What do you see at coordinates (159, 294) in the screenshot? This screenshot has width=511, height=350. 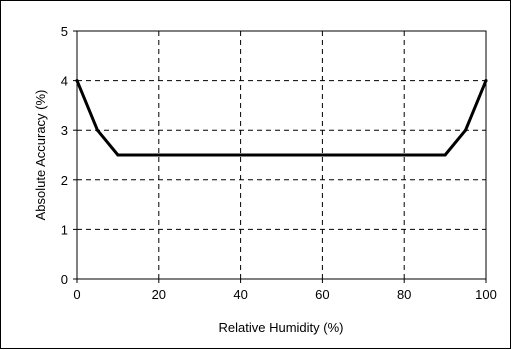 I see `x-tick-label: 20` at bounding box center [159, 294].